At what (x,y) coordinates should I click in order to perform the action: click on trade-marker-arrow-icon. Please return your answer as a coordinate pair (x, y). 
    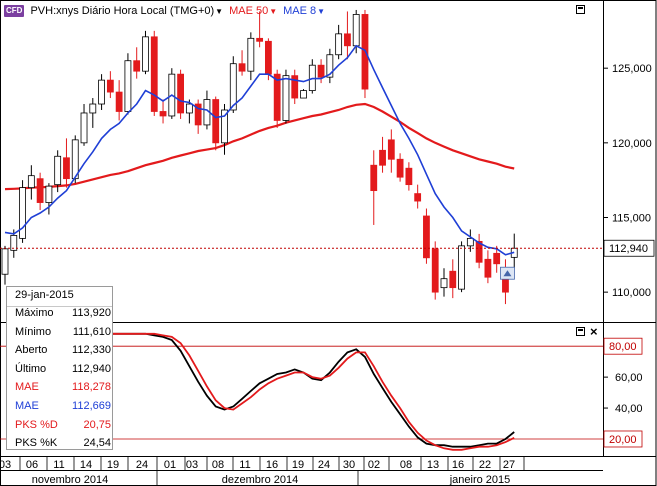
    Looking at the image, I should click on (507, 273).